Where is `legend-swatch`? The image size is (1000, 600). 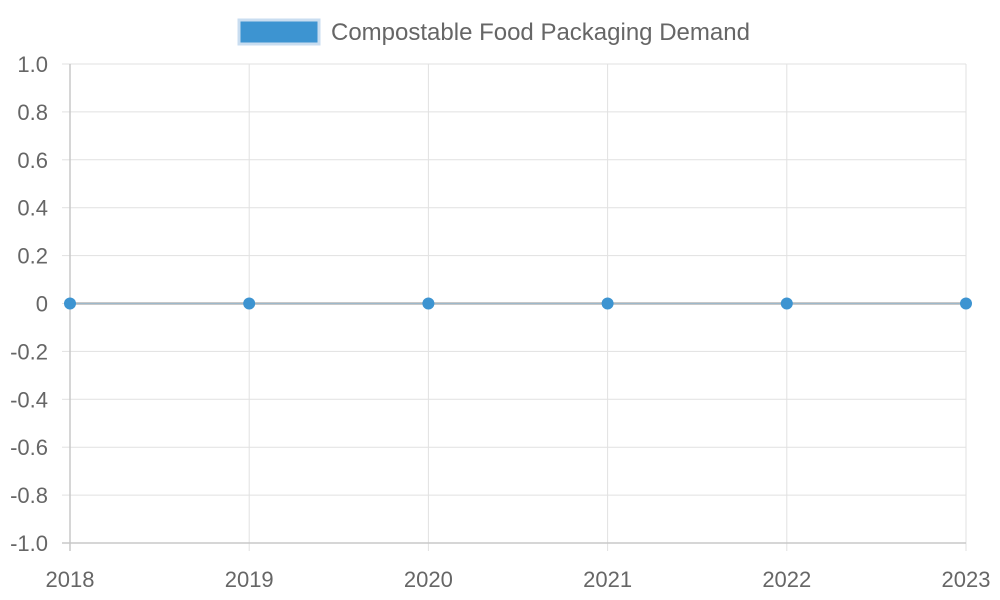
legend-swatch is located at coordinates (279, 32).